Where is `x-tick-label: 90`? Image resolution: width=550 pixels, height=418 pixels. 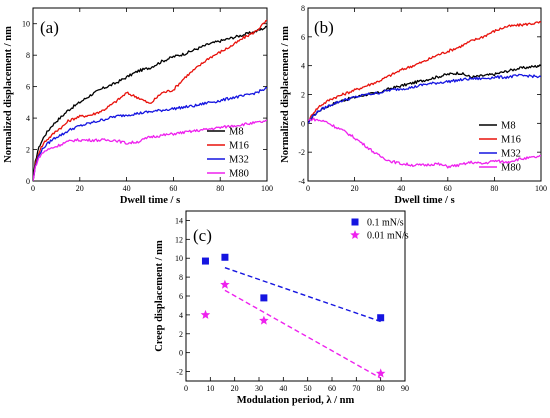
x-tick-label: 90 is located at coordinates (405, 388).